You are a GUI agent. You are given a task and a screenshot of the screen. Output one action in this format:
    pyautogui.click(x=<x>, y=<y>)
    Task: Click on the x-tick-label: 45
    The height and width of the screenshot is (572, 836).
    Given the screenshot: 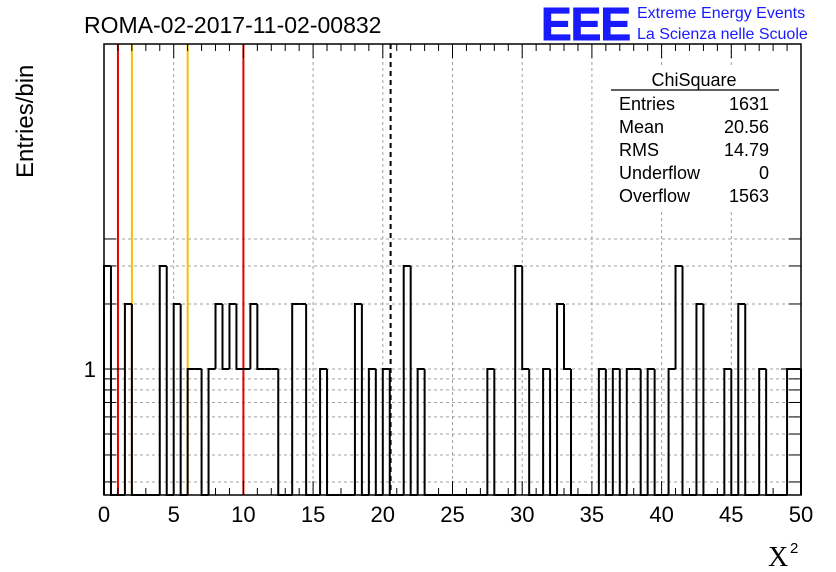 What is the action you would take?
    pyautogui.click(x=731, y=514)
    